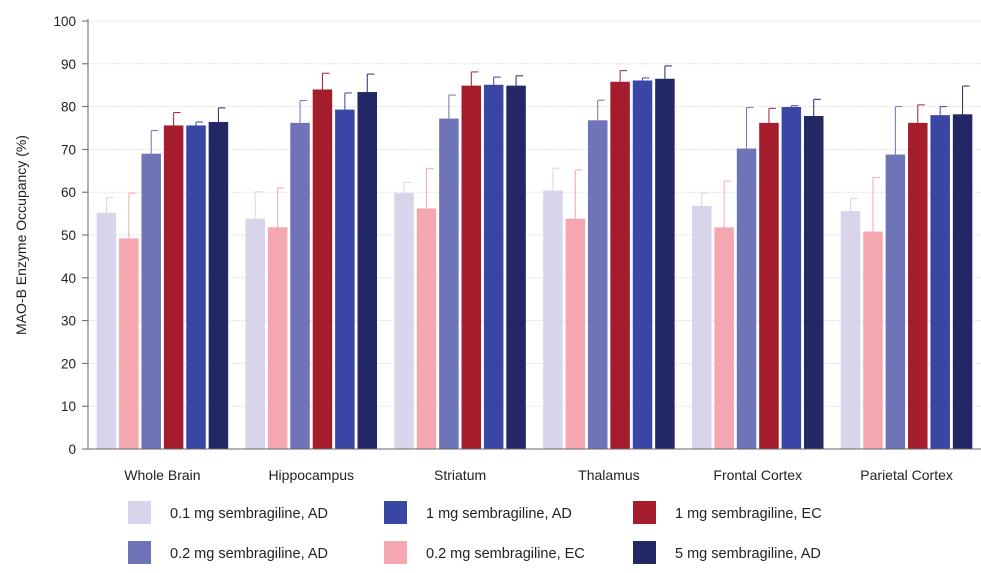 The height and width of the screenshot is (573, 981). I want to click on x-category-label: Whole Brain, so click(162, 475).